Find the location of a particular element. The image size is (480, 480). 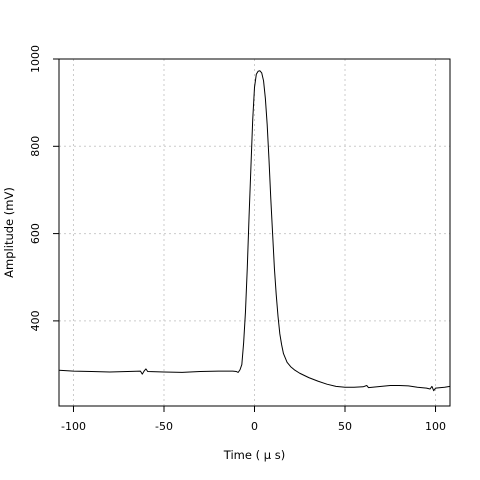

x-tick-label: 50 is located at coordinates (345, 426).